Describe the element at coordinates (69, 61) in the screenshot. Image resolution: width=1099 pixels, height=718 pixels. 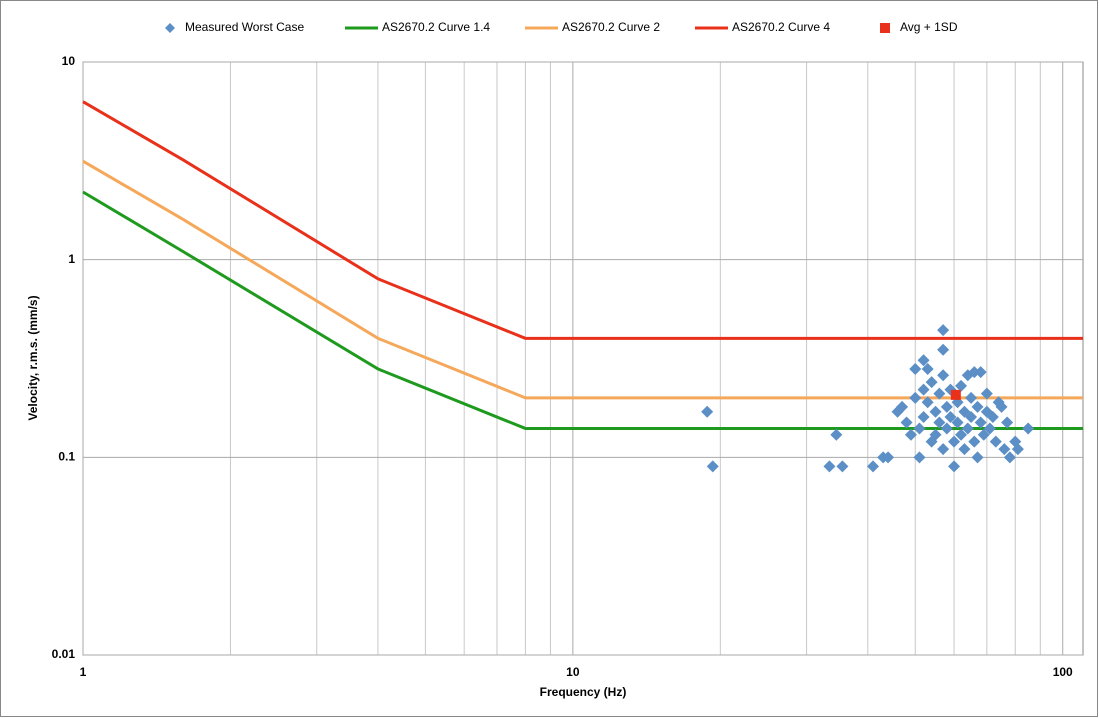
I see `y-tick-label: 10` at that location.